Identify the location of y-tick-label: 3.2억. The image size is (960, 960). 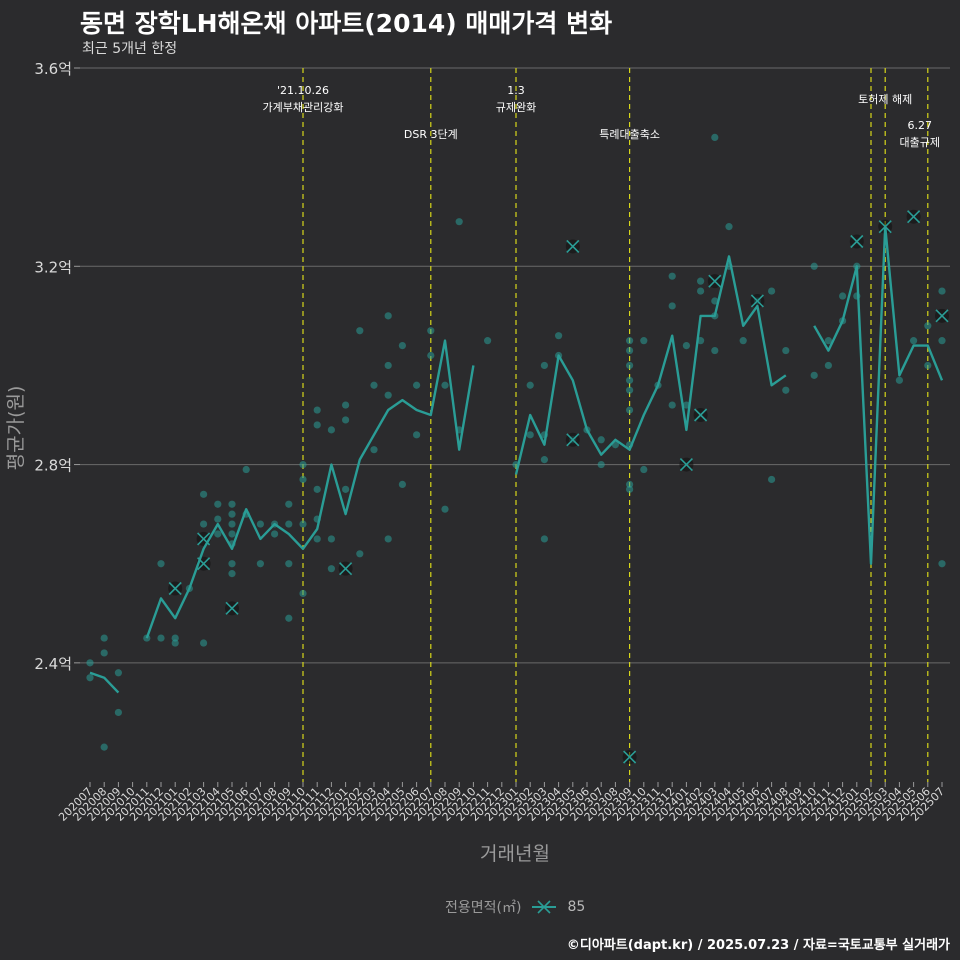
(53, 267).